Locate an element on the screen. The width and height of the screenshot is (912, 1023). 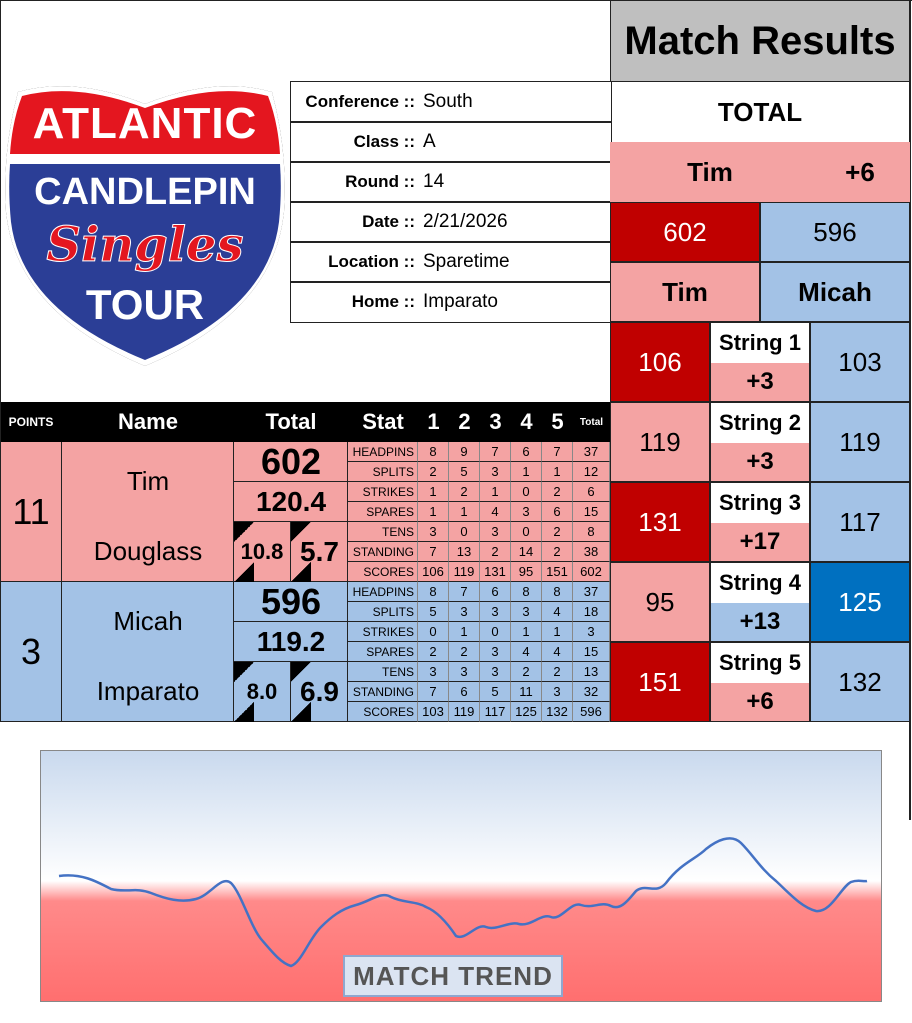
trend-line-svg is located at coordinates (463, 902).